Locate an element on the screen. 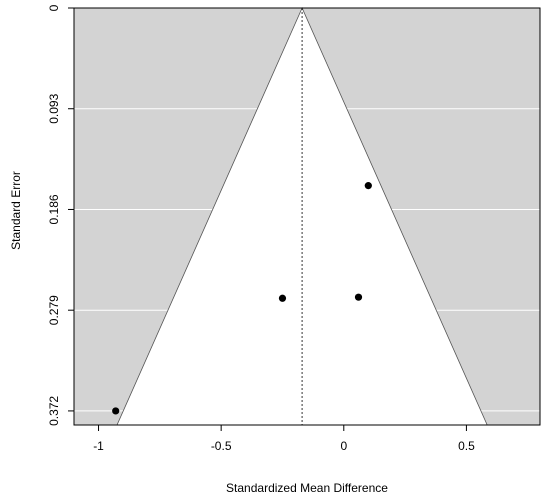  x-tick-label-0: -1 is located at coordinates (98, 446).